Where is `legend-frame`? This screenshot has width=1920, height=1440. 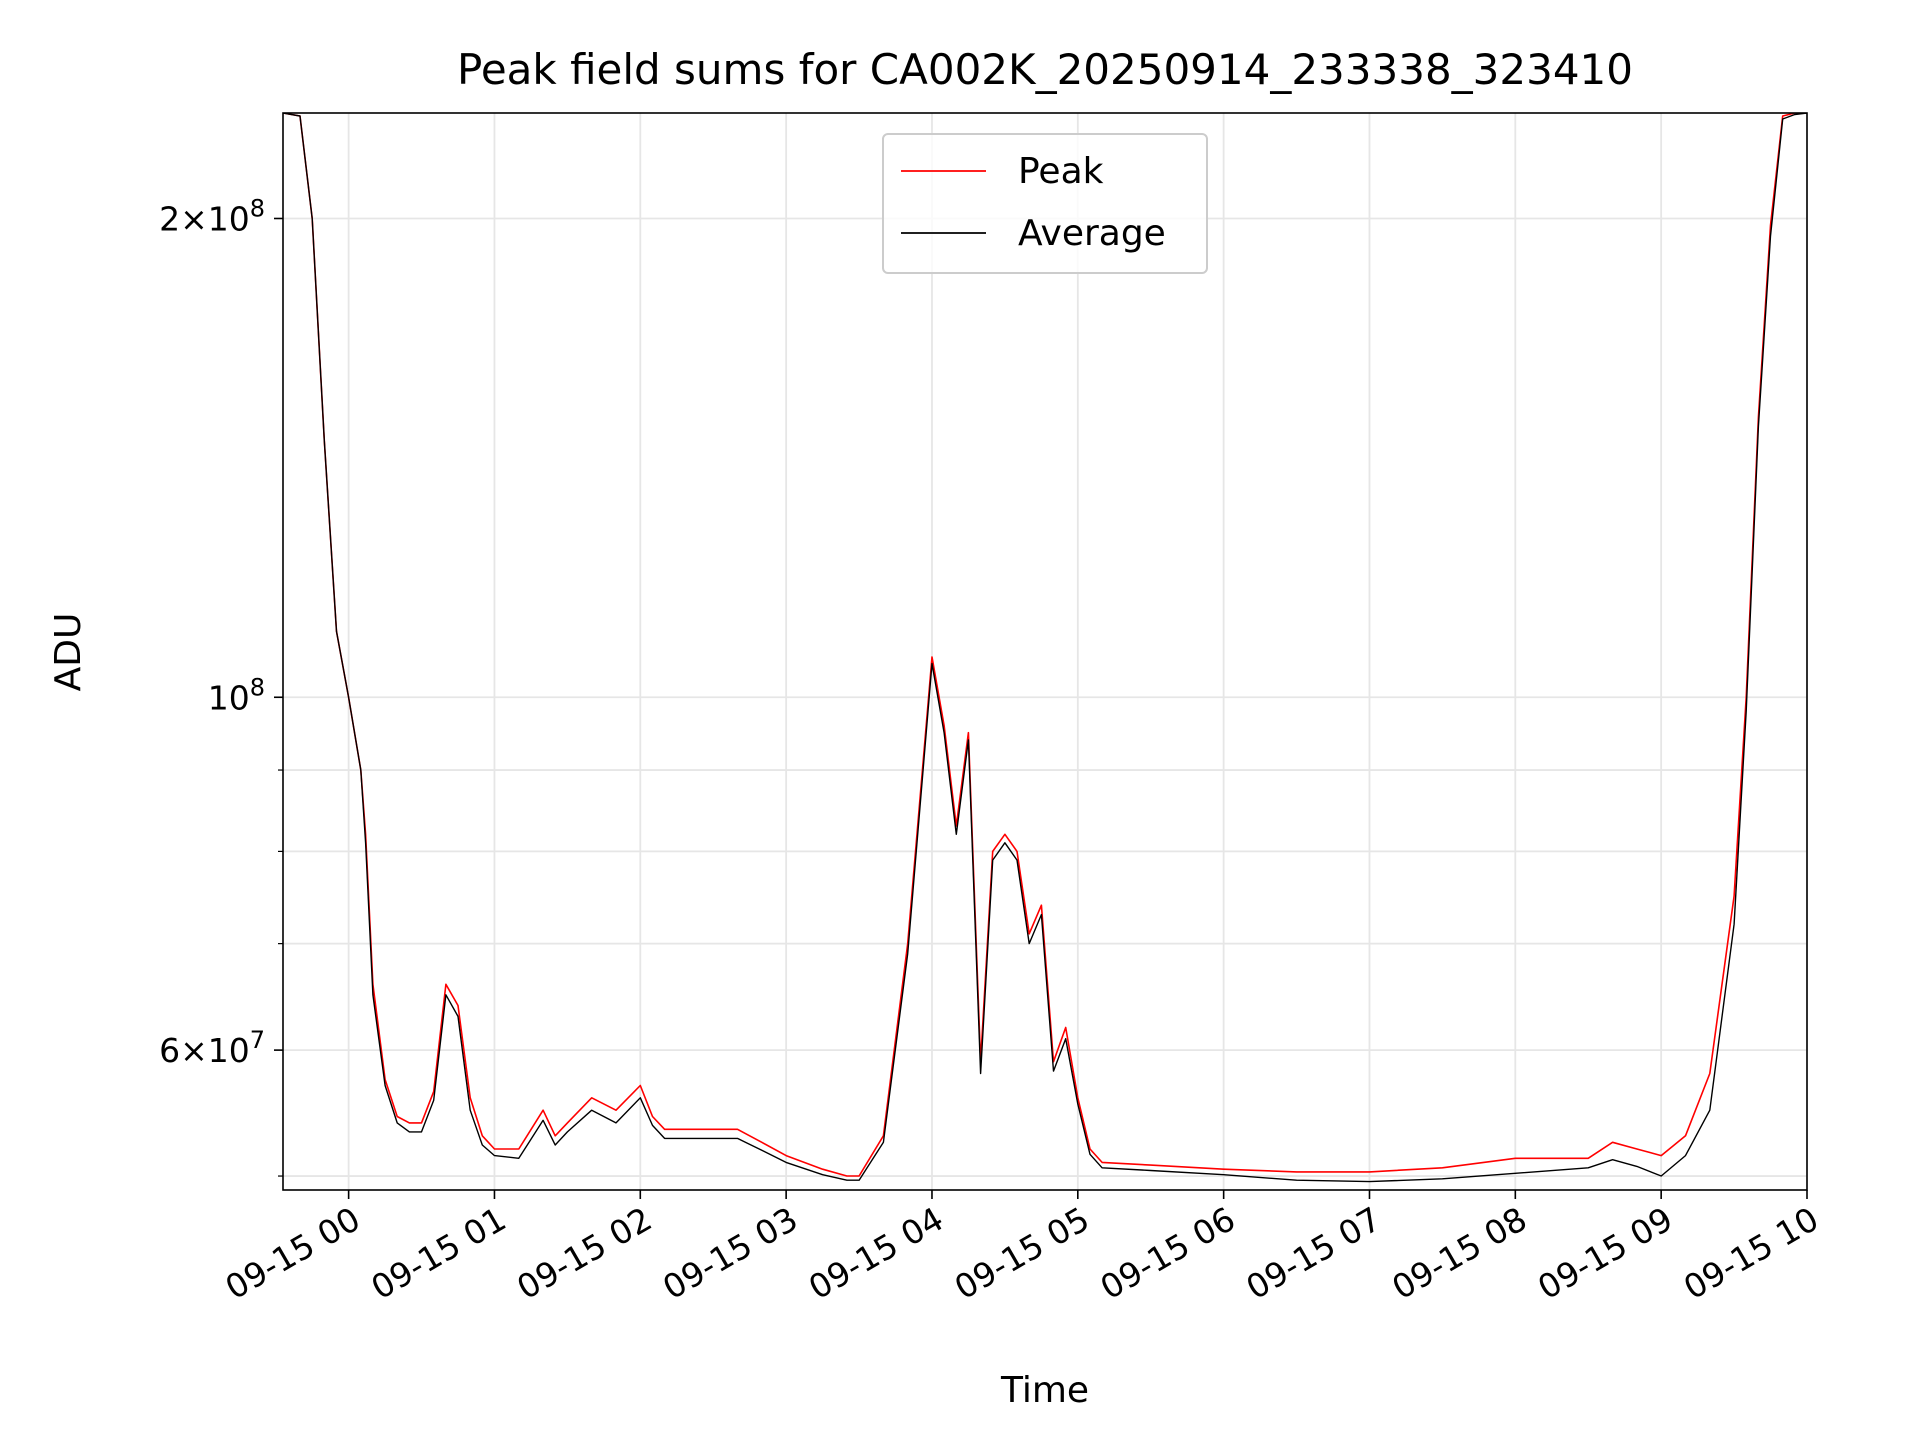 legend-frame is located at coordinates (1045, 203).